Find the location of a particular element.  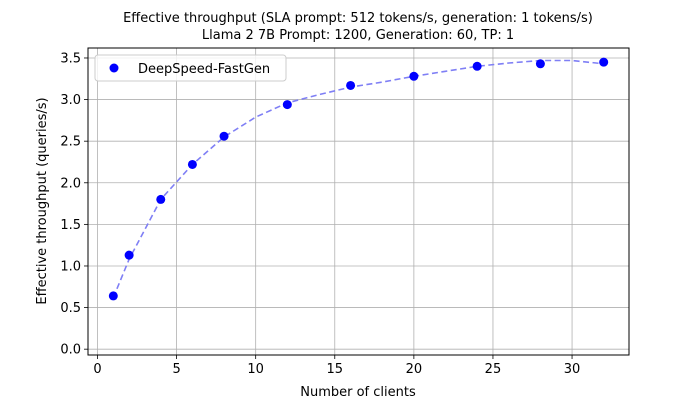

y-axis-ticks: 0.0 0.5 1.0 1.5 2.0 2.5 3.0 3.5 is located at coordinates (74, 204).